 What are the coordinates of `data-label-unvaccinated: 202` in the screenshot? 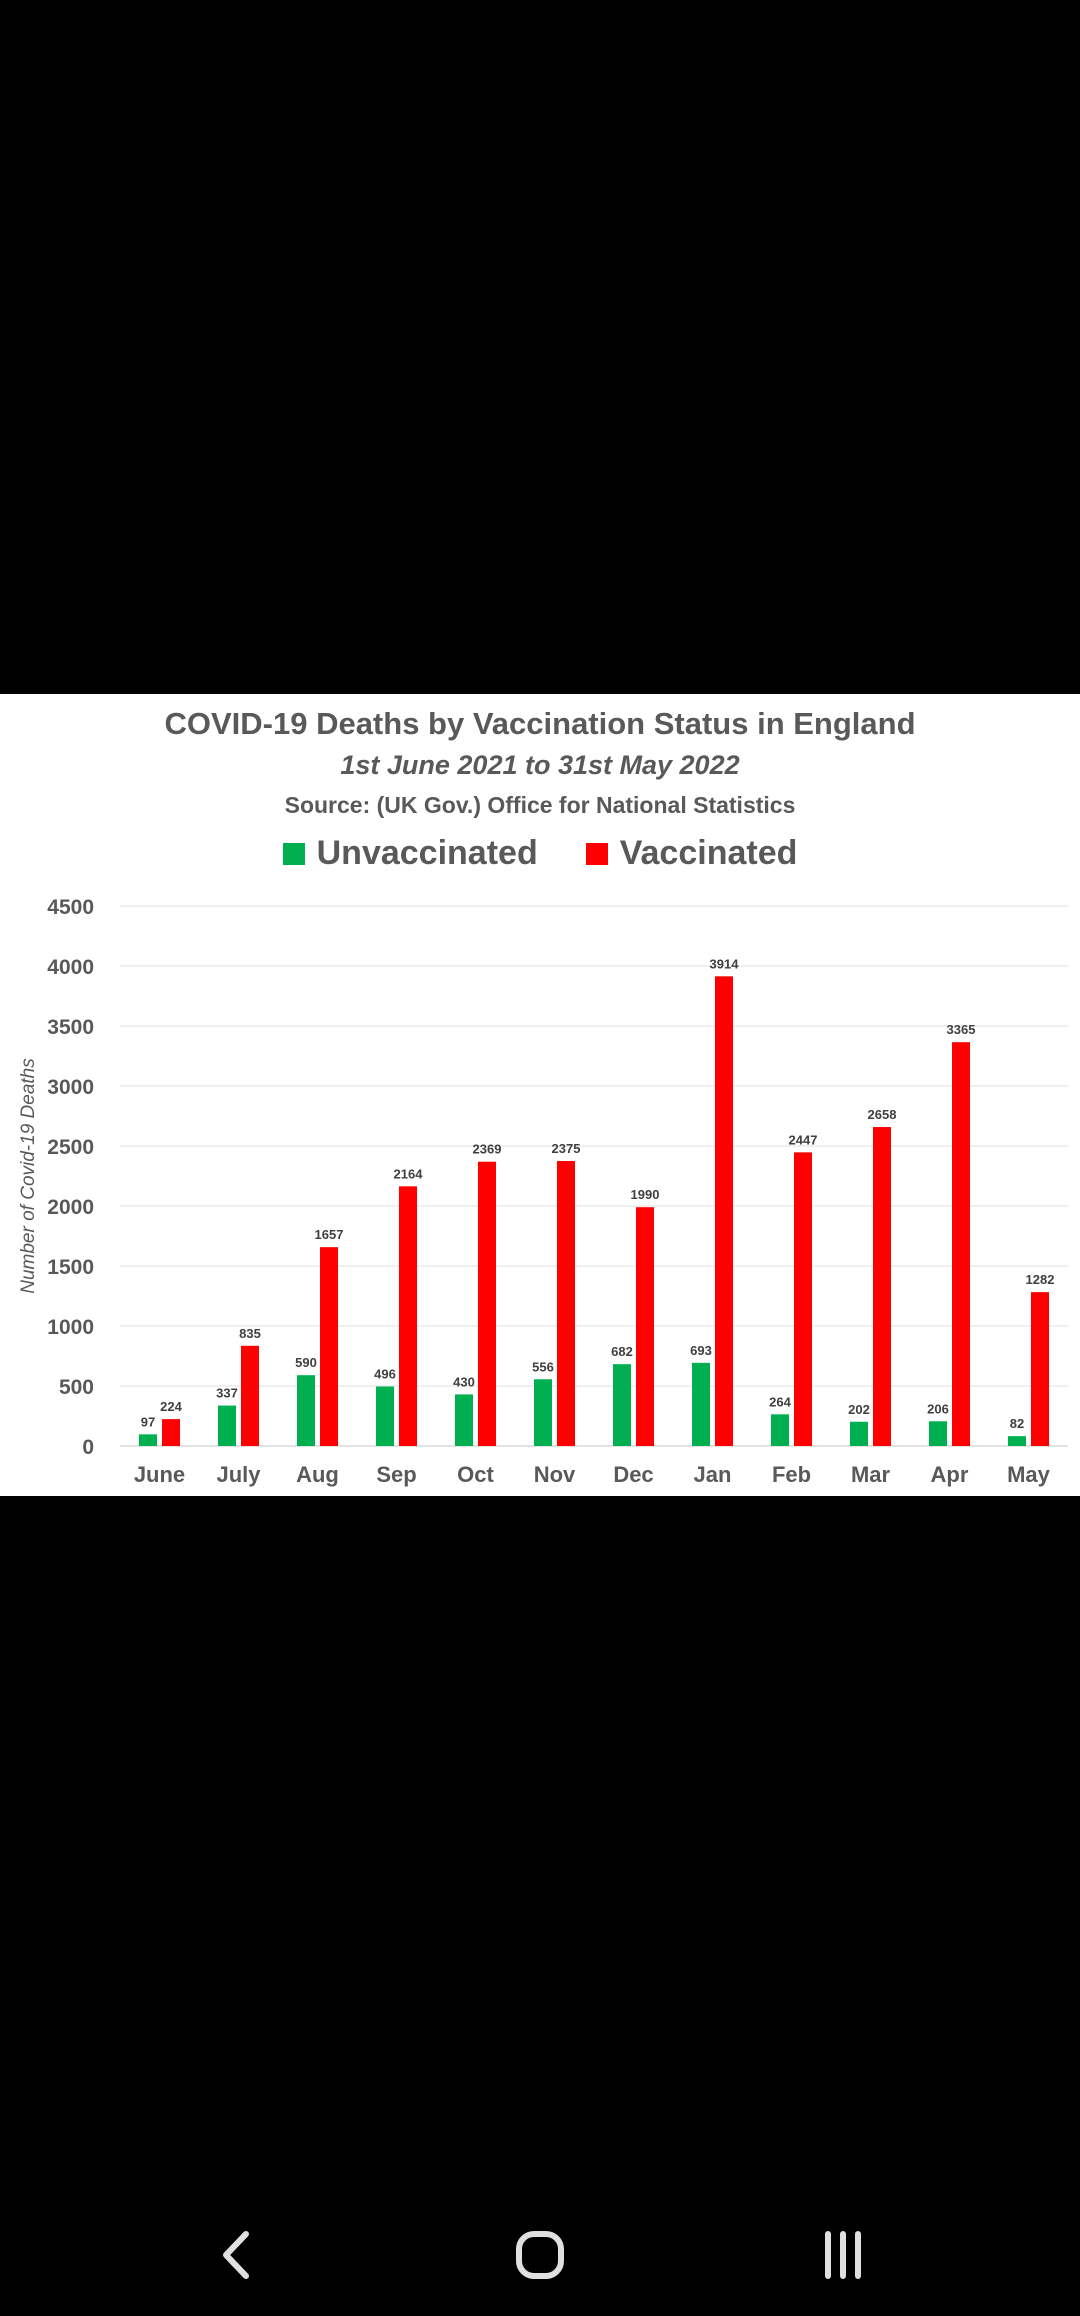 It's located at (859, 1409).